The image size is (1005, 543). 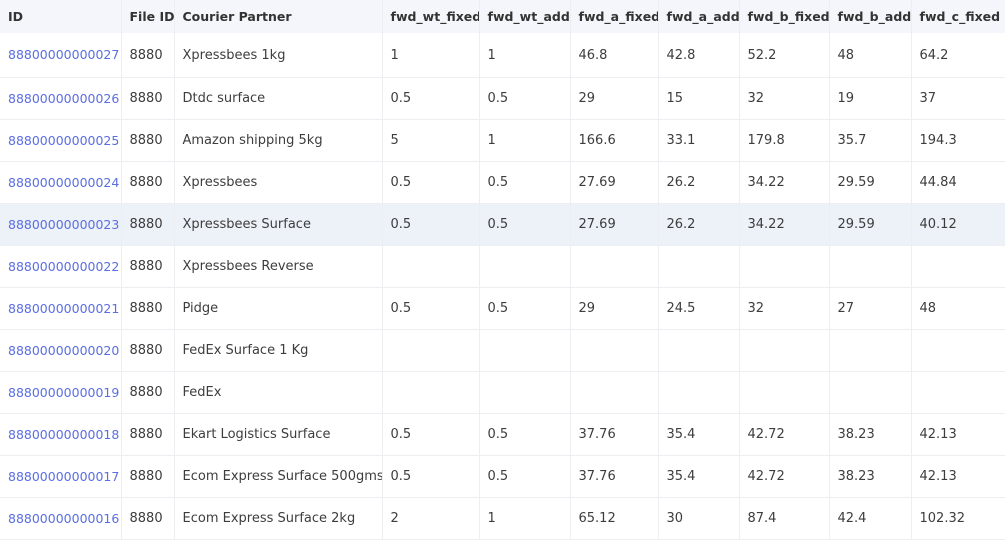 I want to click on column-header-id: ID, so click(x=61, y=16).